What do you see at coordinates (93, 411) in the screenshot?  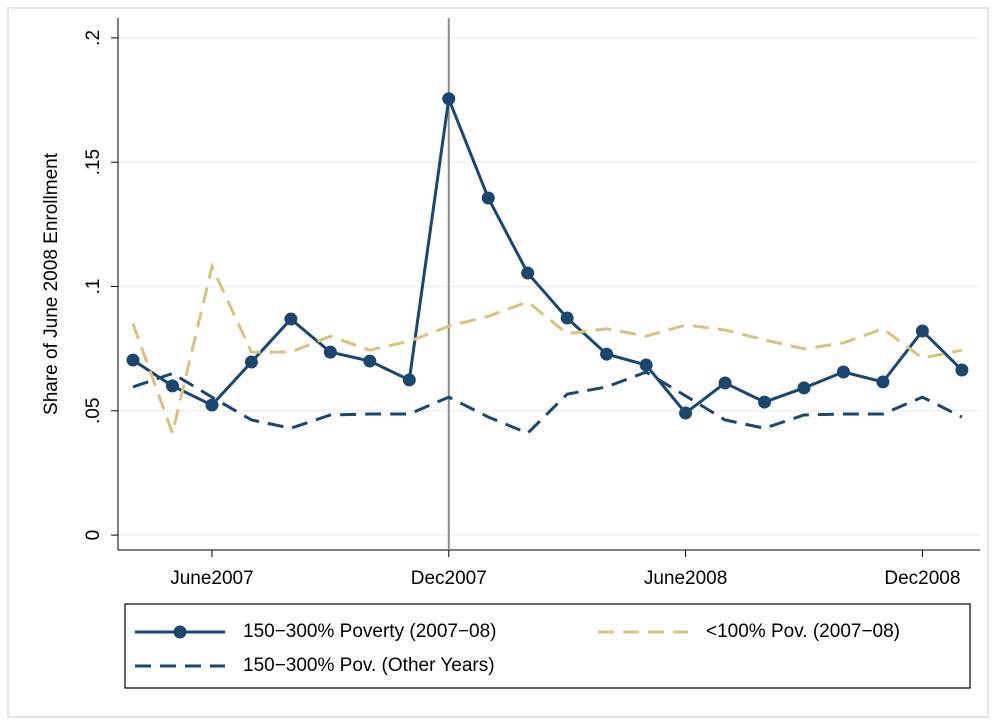 I see `y-tick-label: .05` at bounding box center [93, 411].